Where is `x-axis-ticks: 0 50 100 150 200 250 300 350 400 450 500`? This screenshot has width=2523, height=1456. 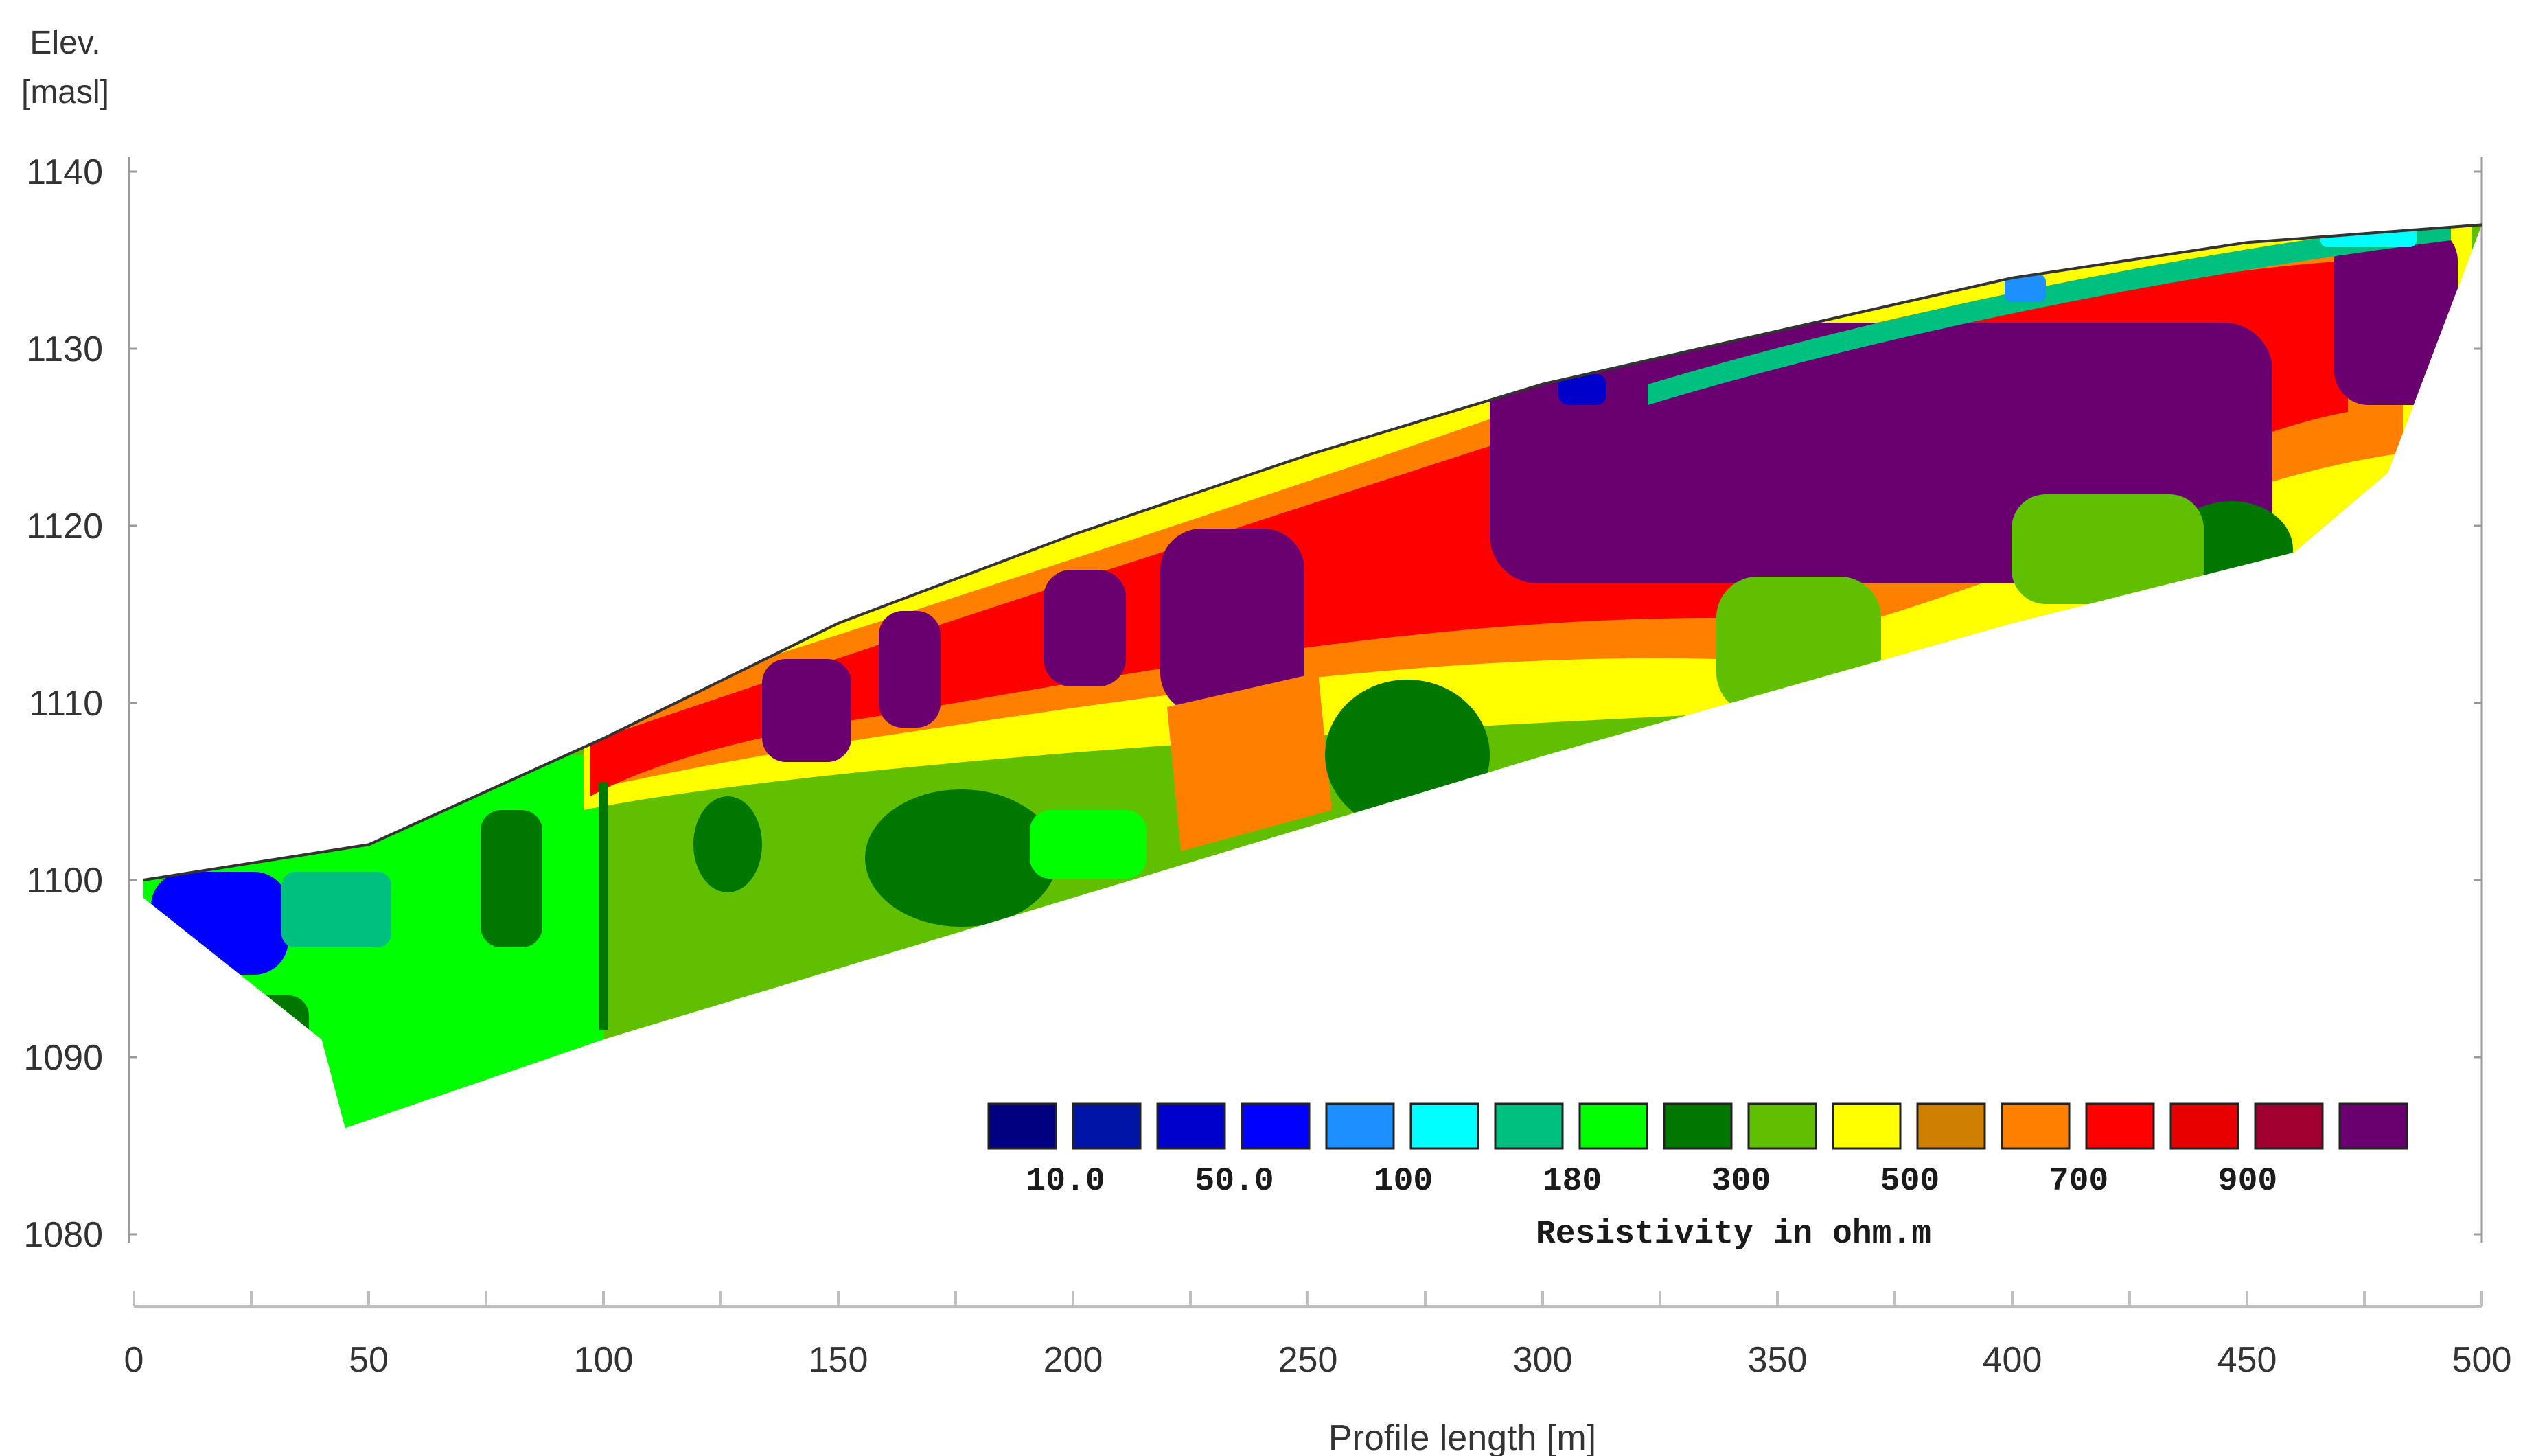 x-axis-ticks: 0 50 100 150 200 250 300 350 400 450 500 is located at coordinates (1318, 1335).